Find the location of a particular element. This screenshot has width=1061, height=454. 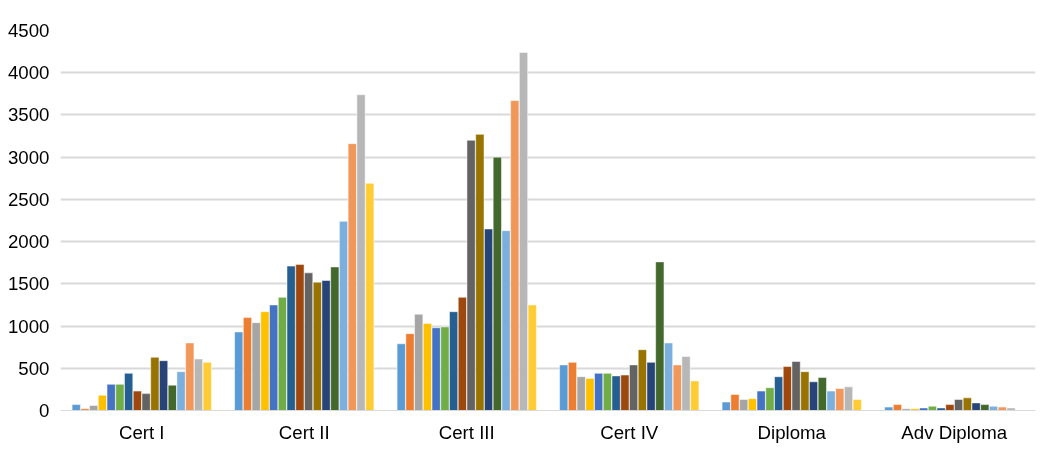

y-tick-label: 500 is located at coordinates (34, 368).